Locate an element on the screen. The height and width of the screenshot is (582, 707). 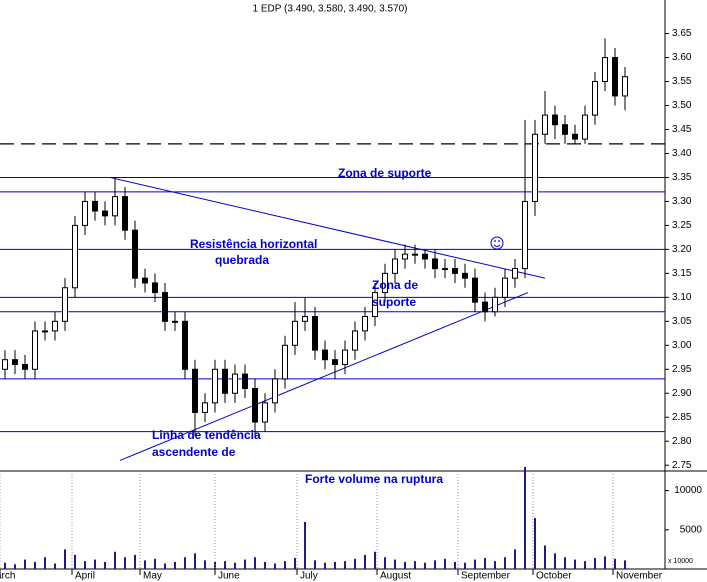
chart-title: 1 EDP (3.490, 3.580, 3.490, 3.570) is located at coordinates (330, 9).